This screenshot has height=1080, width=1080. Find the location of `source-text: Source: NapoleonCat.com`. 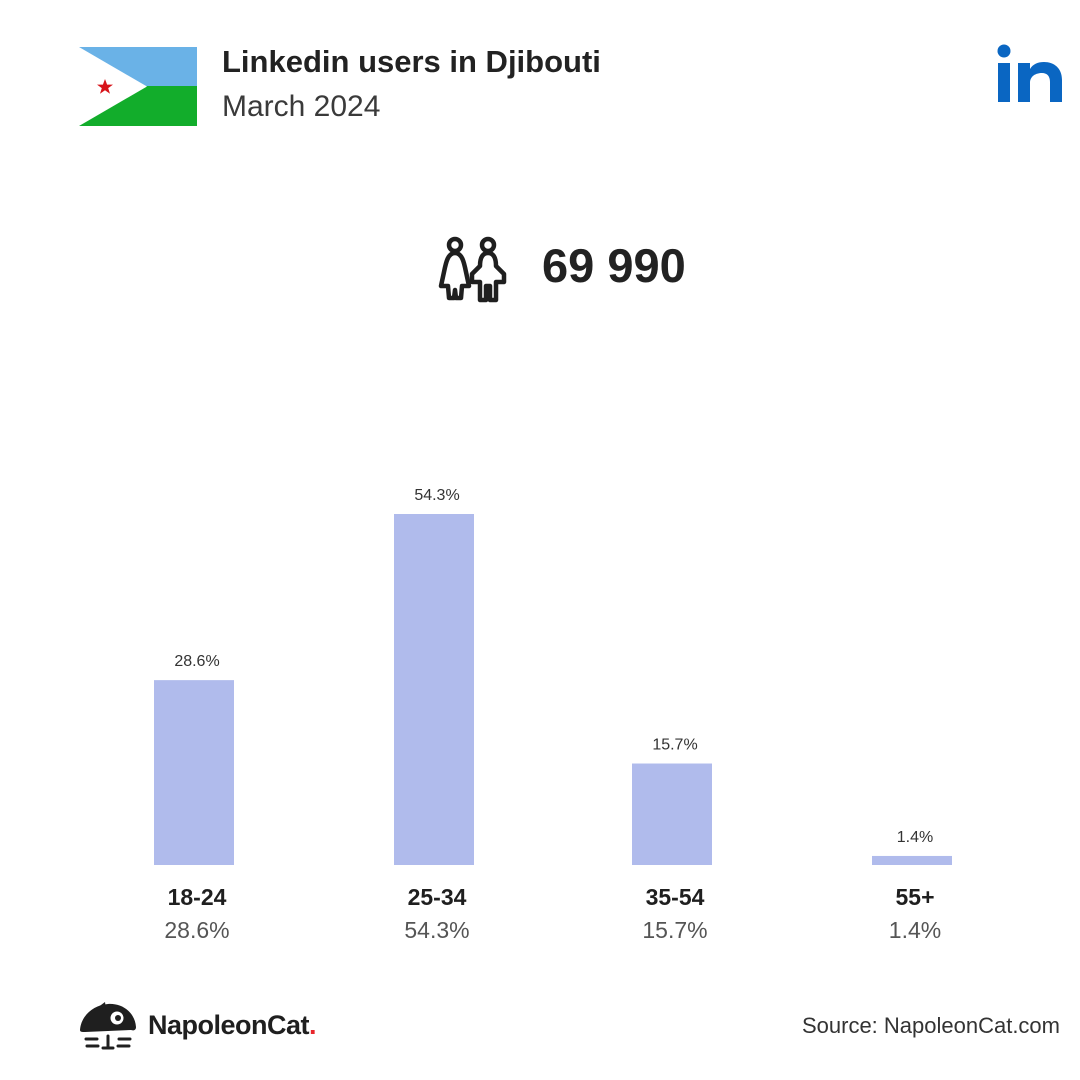

source-text: Source: NapoleonCat.com is located at coordinates (930, 1025).